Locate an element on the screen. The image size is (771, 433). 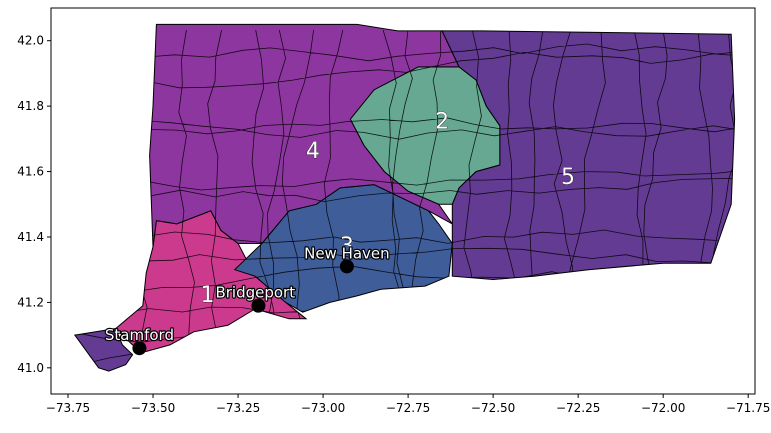
y-axis: 41.0 41.2 41.4 41.6 41.8 42.0 is located at coordinates (34, 204).